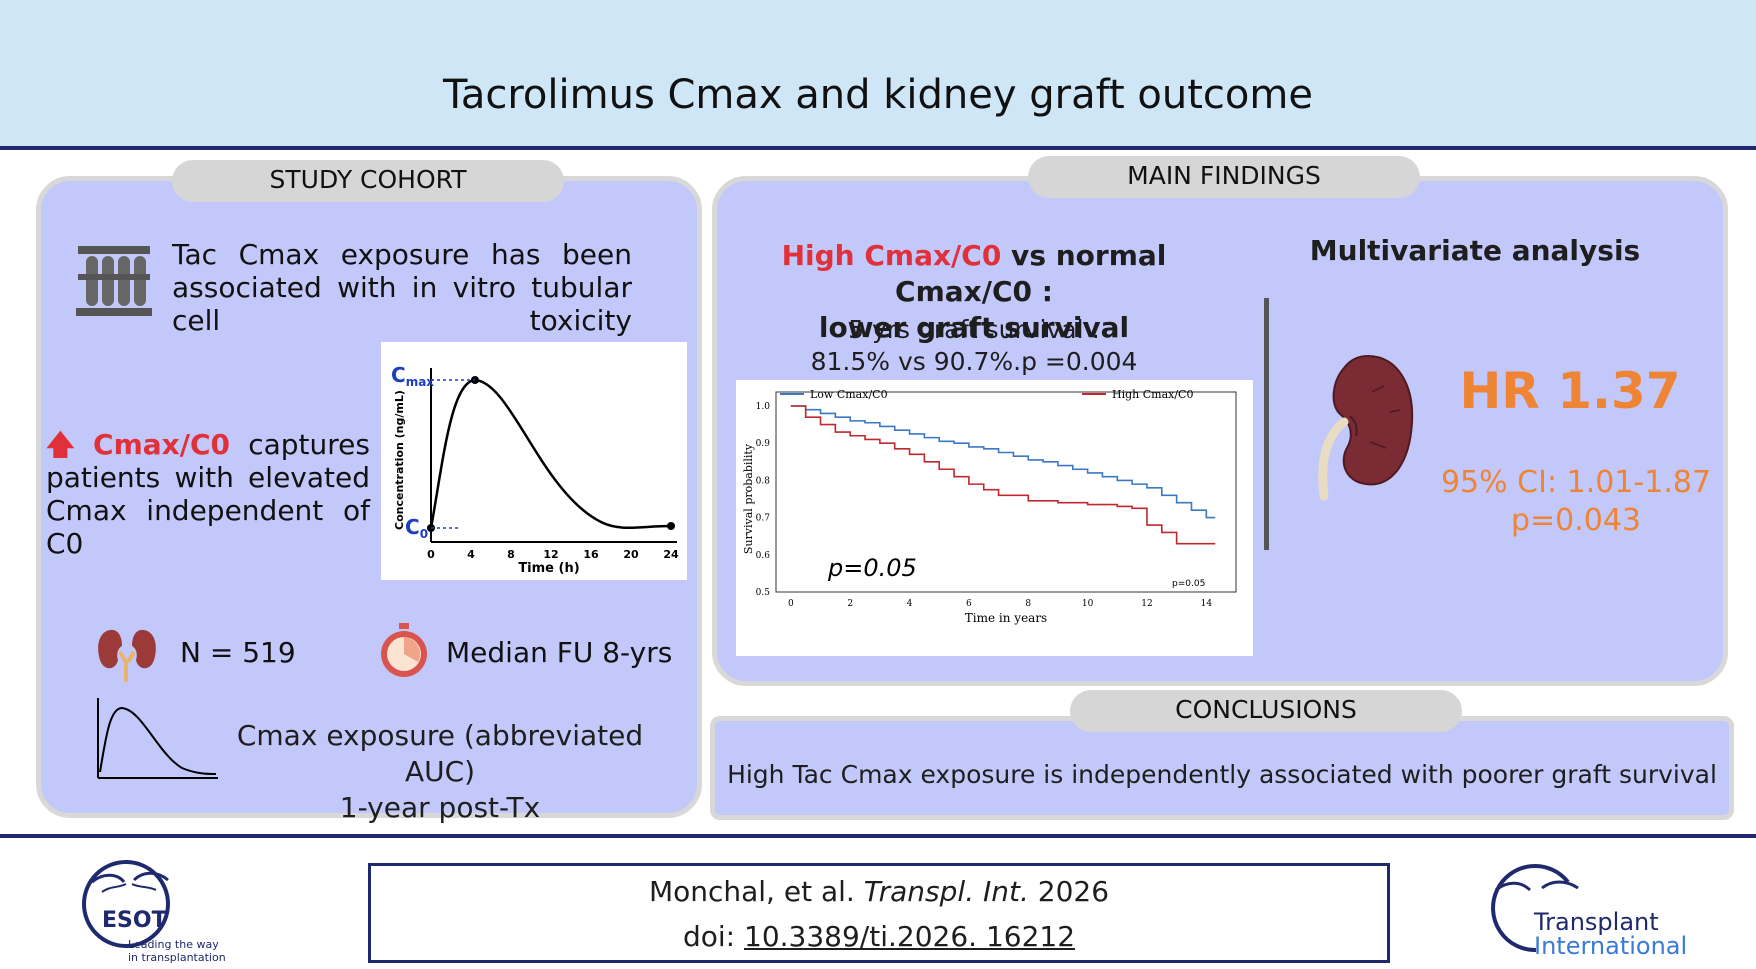 The width and height of the screenshot is (1756, 969). Describe the element at coordinates (969, 604) in the screenshot. I see `km-xtick-label: 6` at that location.